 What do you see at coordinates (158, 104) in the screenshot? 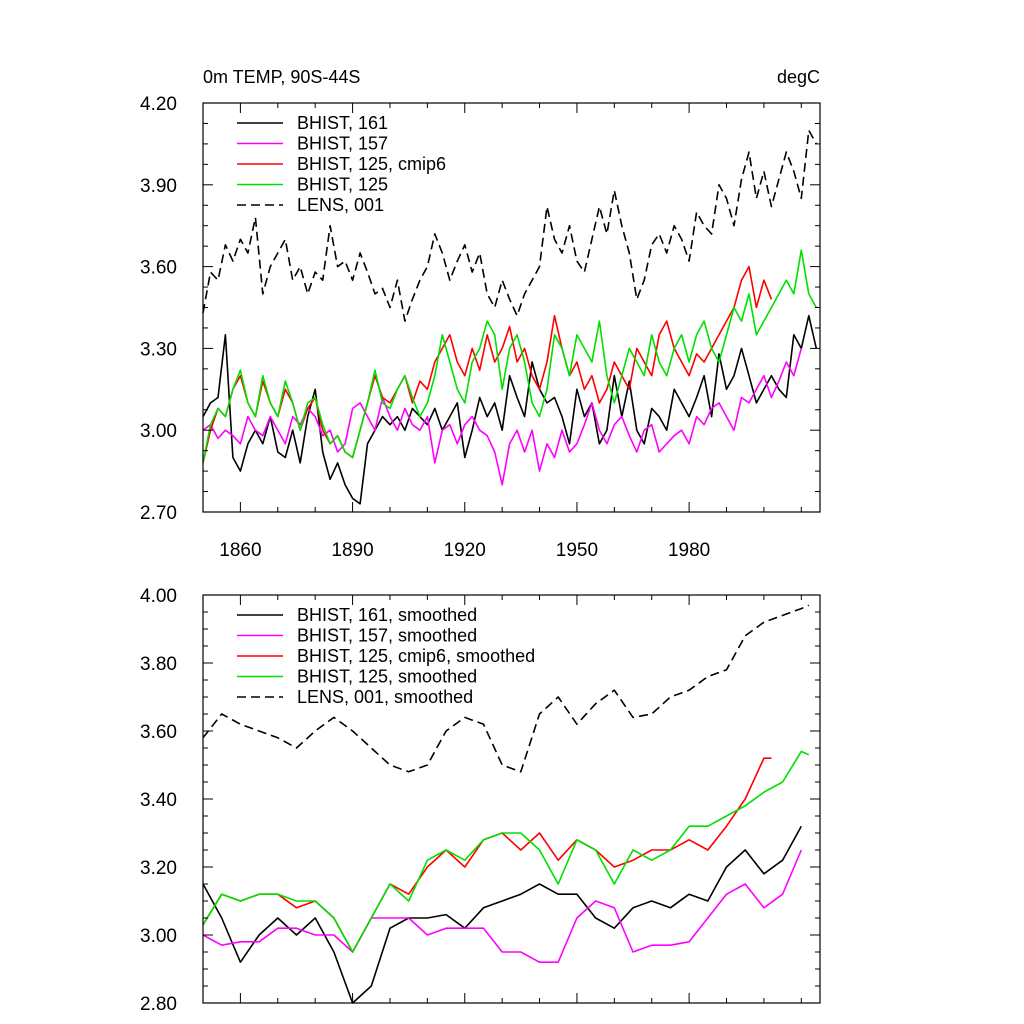
I see `y-tick-label: 4.20` at bounding box center [158, 104].